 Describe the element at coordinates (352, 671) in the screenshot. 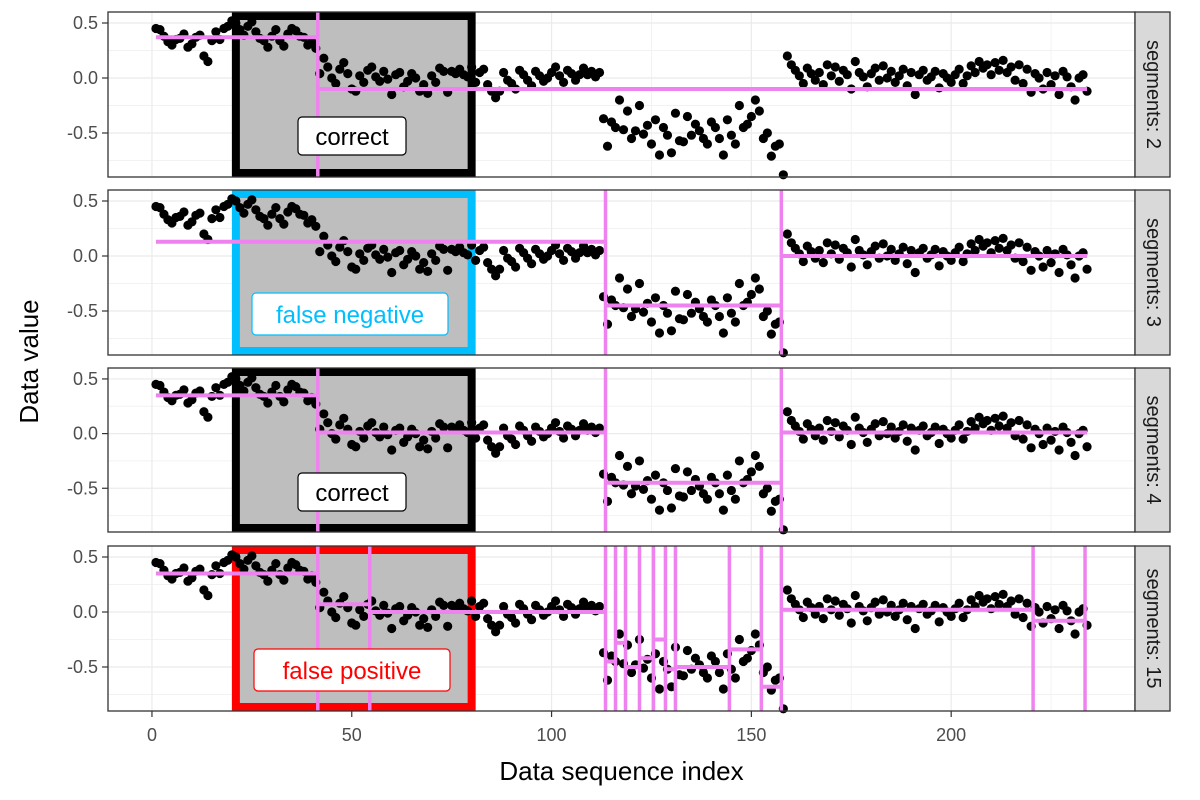

I see `status-label: false positive` at that location.